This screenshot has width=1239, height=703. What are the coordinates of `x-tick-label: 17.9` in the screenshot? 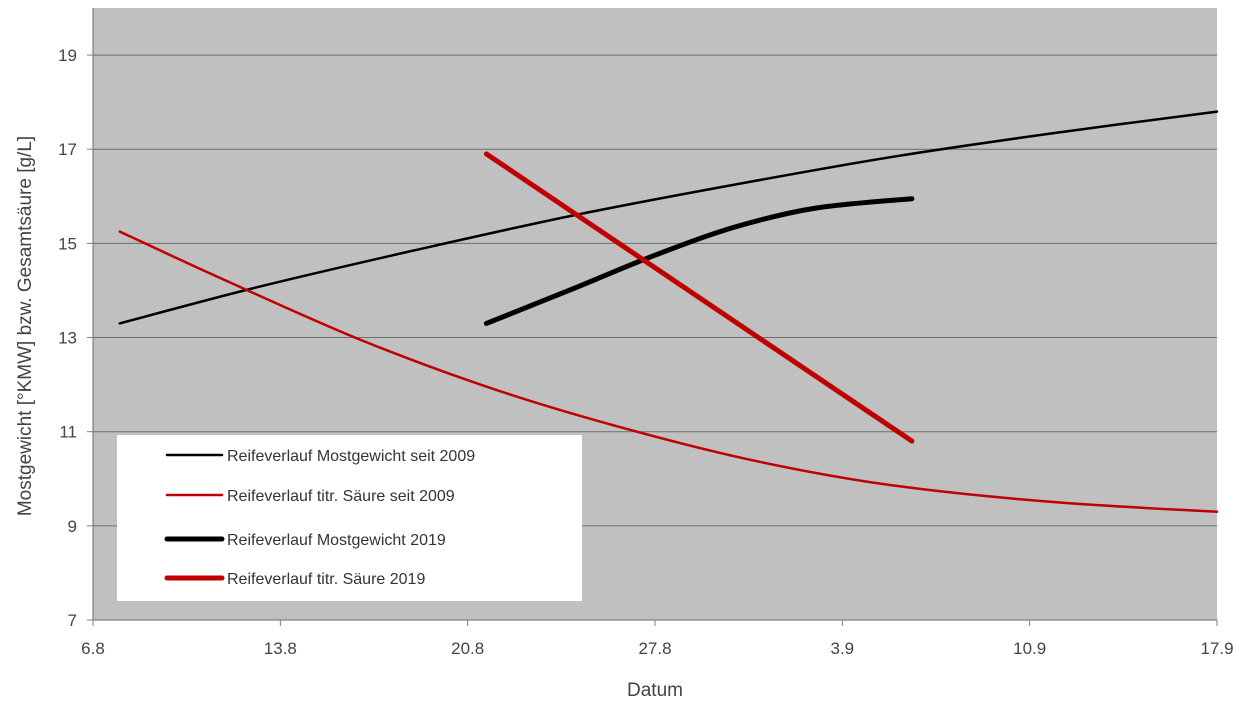 It's located at (1216, 648).